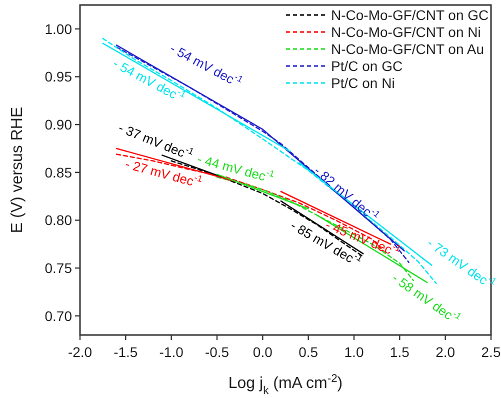 The image size is (501, 398). Describe the element at coordinates (363, 83) in the screenshot. I see `legend-label: Pt/C on Ni` at that location.